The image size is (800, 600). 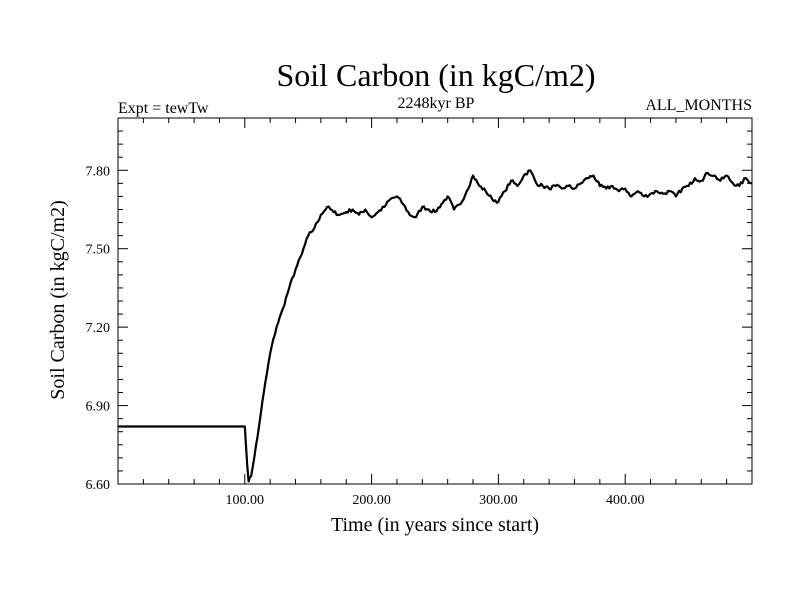 I want to click on y-tick-label: 6.60, so click(x=98, y=485).